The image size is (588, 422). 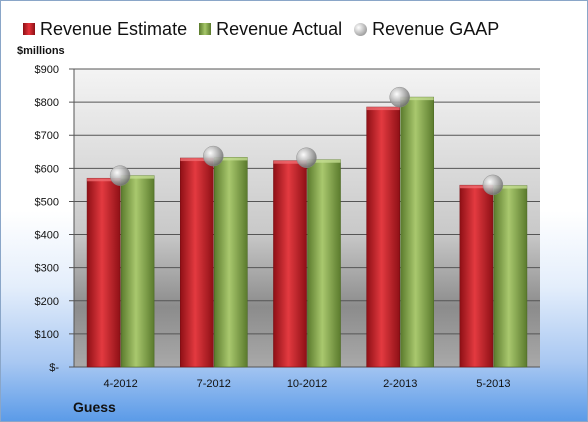 I want to click on legend-label-revenue-actual: Revenue Actual, so click(x=279, y=28).